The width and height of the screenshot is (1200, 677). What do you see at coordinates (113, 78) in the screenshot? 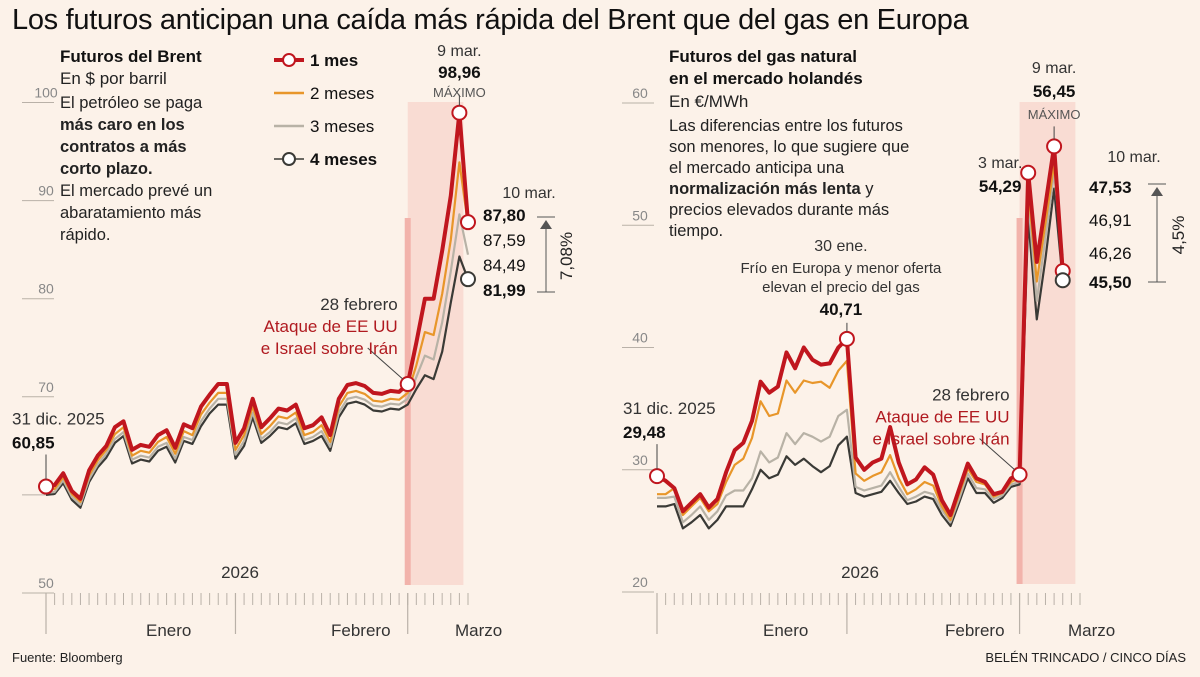
I see `chart-subtitle: En $ por barril` at bounding box center [113, 78].